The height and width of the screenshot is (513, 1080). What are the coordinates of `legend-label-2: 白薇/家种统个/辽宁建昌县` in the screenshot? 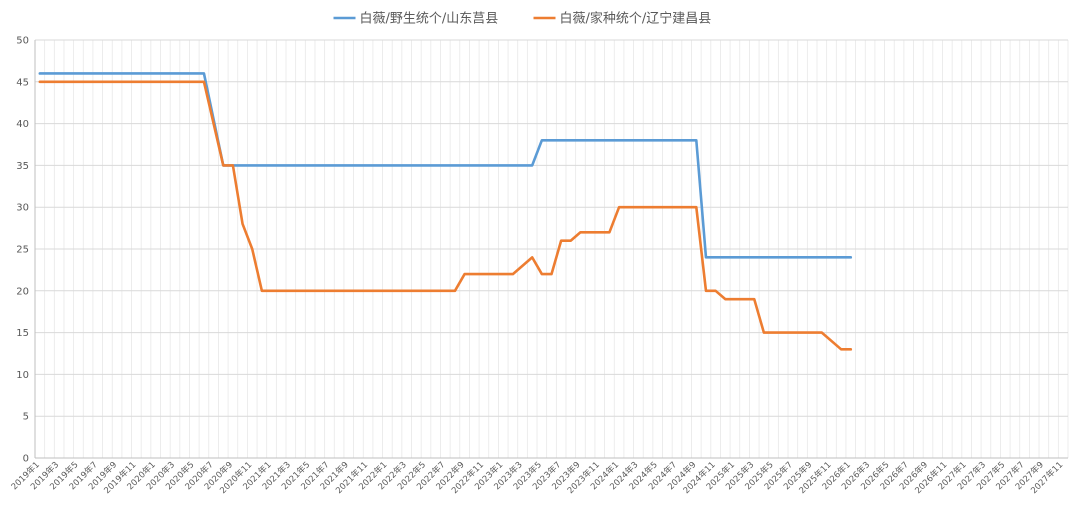 It's located at (636, 19).